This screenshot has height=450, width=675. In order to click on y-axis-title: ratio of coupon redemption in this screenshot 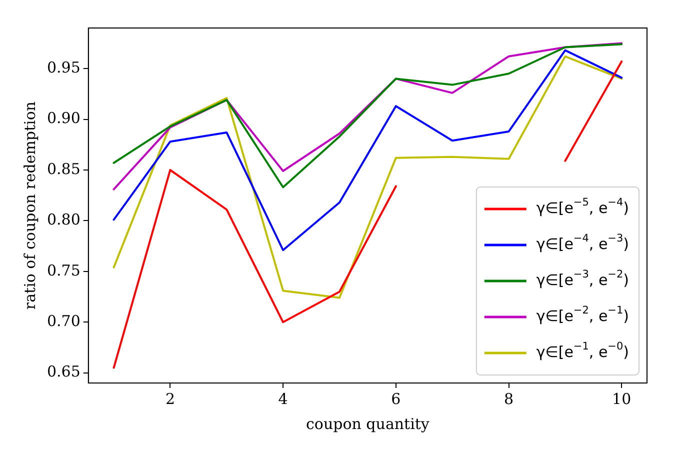, I will do `click(29, 205)`.